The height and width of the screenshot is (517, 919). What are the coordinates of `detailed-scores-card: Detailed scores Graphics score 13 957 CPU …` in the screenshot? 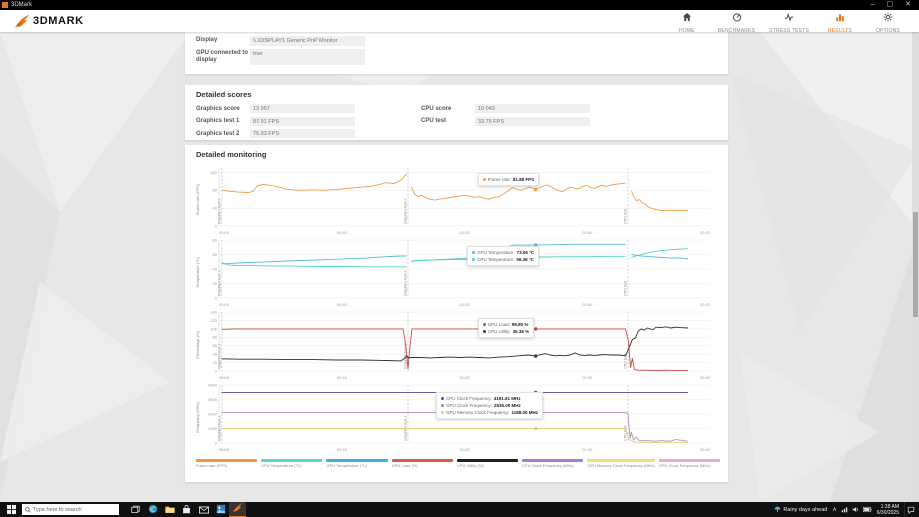 It's located at (456, 112).